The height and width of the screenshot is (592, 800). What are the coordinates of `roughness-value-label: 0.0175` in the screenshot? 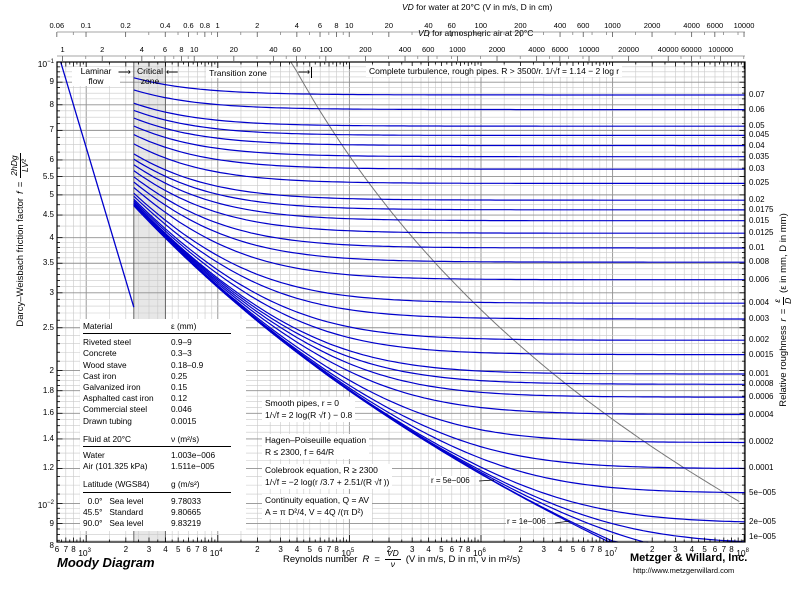 It's located at (761, 209).